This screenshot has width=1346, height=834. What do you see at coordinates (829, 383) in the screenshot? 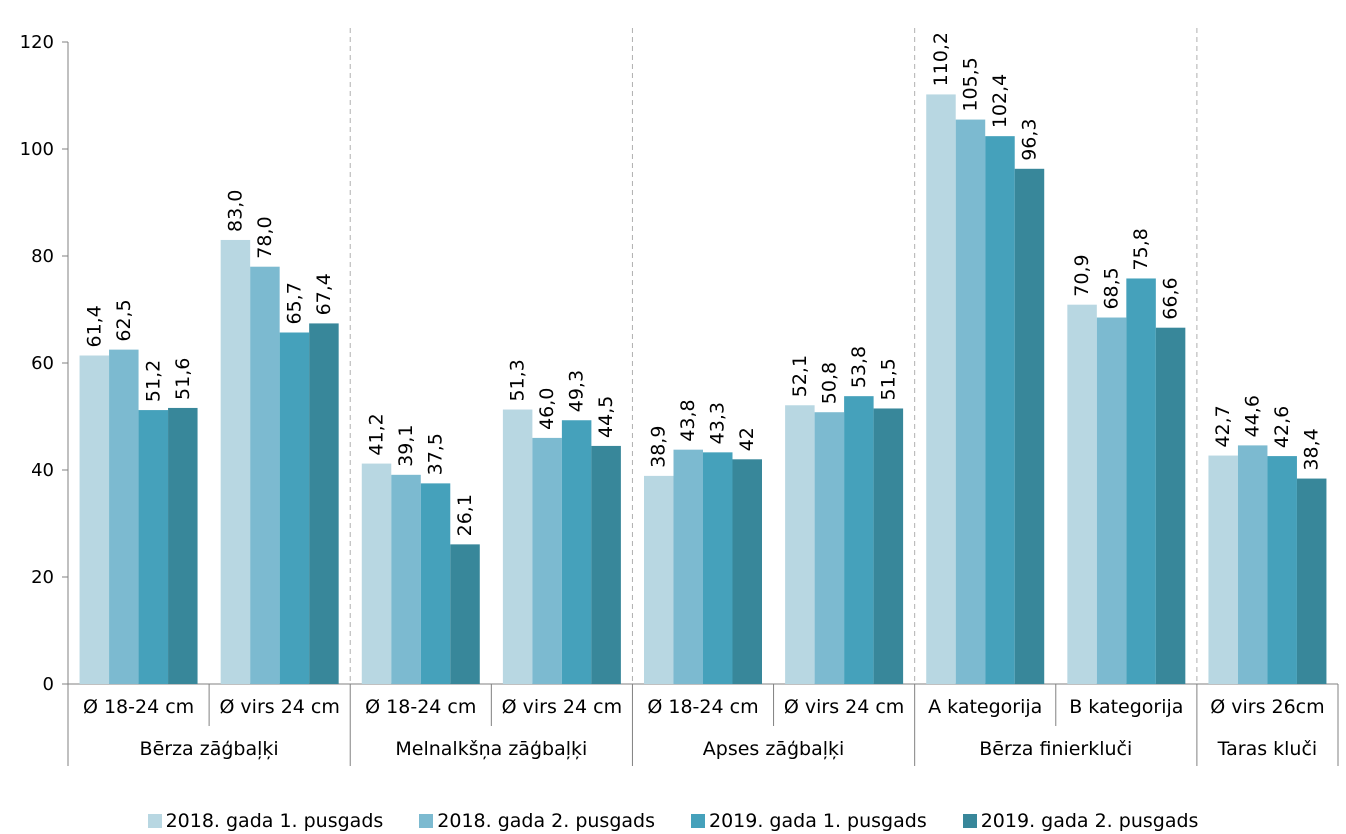
I see `data-label: 50,8` at bounding box center [829, 383].